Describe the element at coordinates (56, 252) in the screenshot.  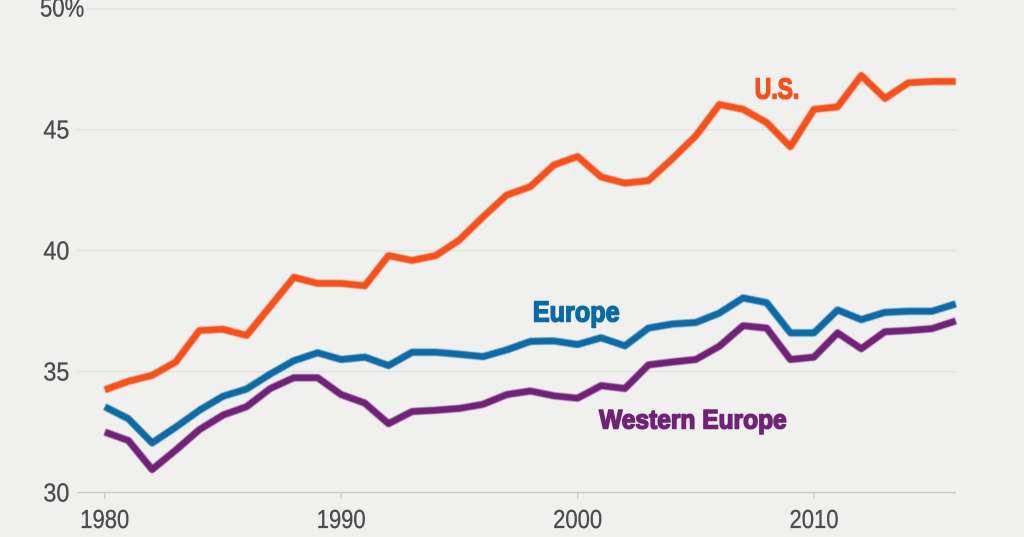
I see `svg-text: 40` at that location.